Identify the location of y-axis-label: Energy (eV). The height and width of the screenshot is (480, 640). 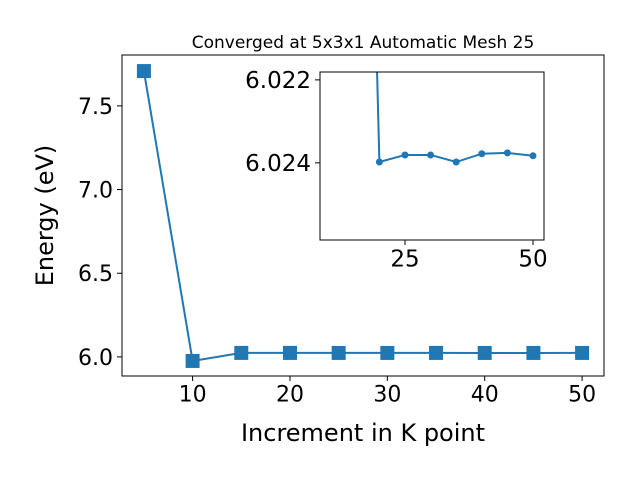
(45, 216).